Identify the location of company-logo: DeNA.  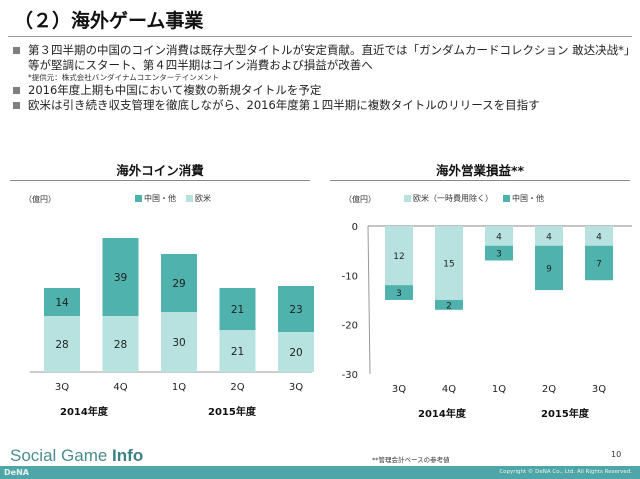
(16, 472).